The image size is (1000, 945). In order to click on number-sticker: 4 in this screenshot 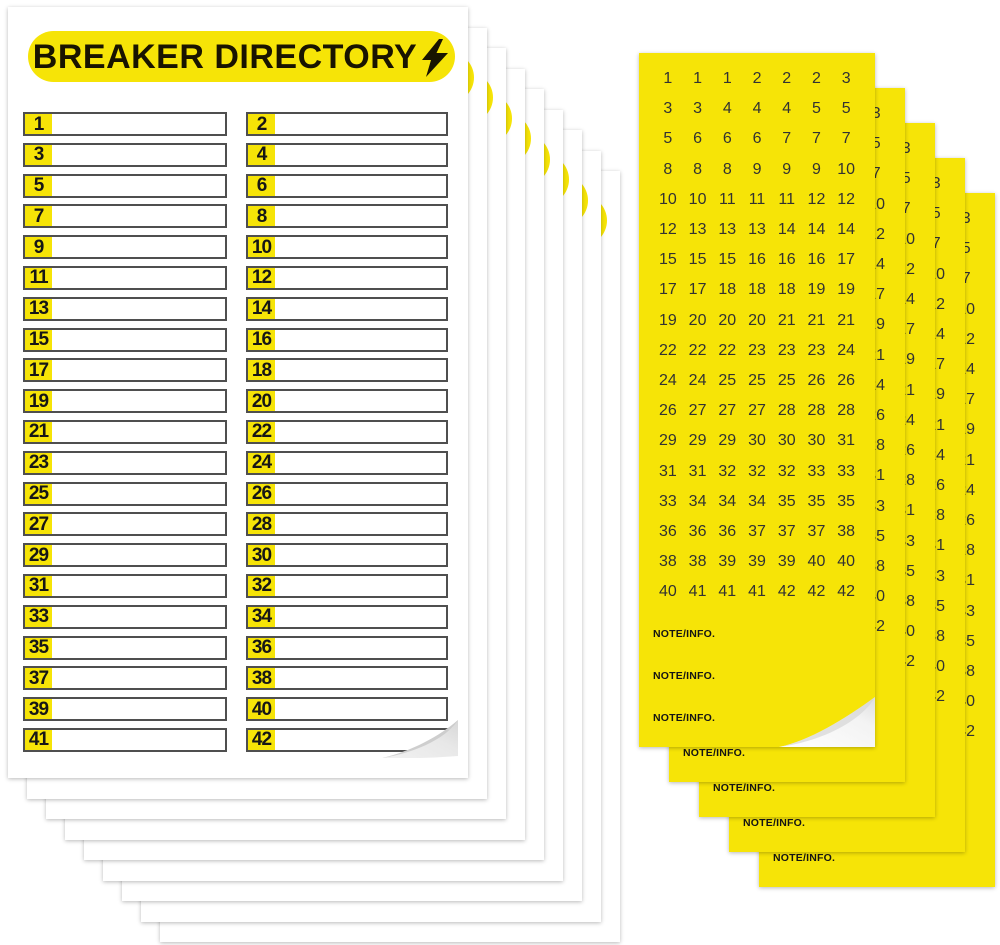, I will do `click(787, 109)`.